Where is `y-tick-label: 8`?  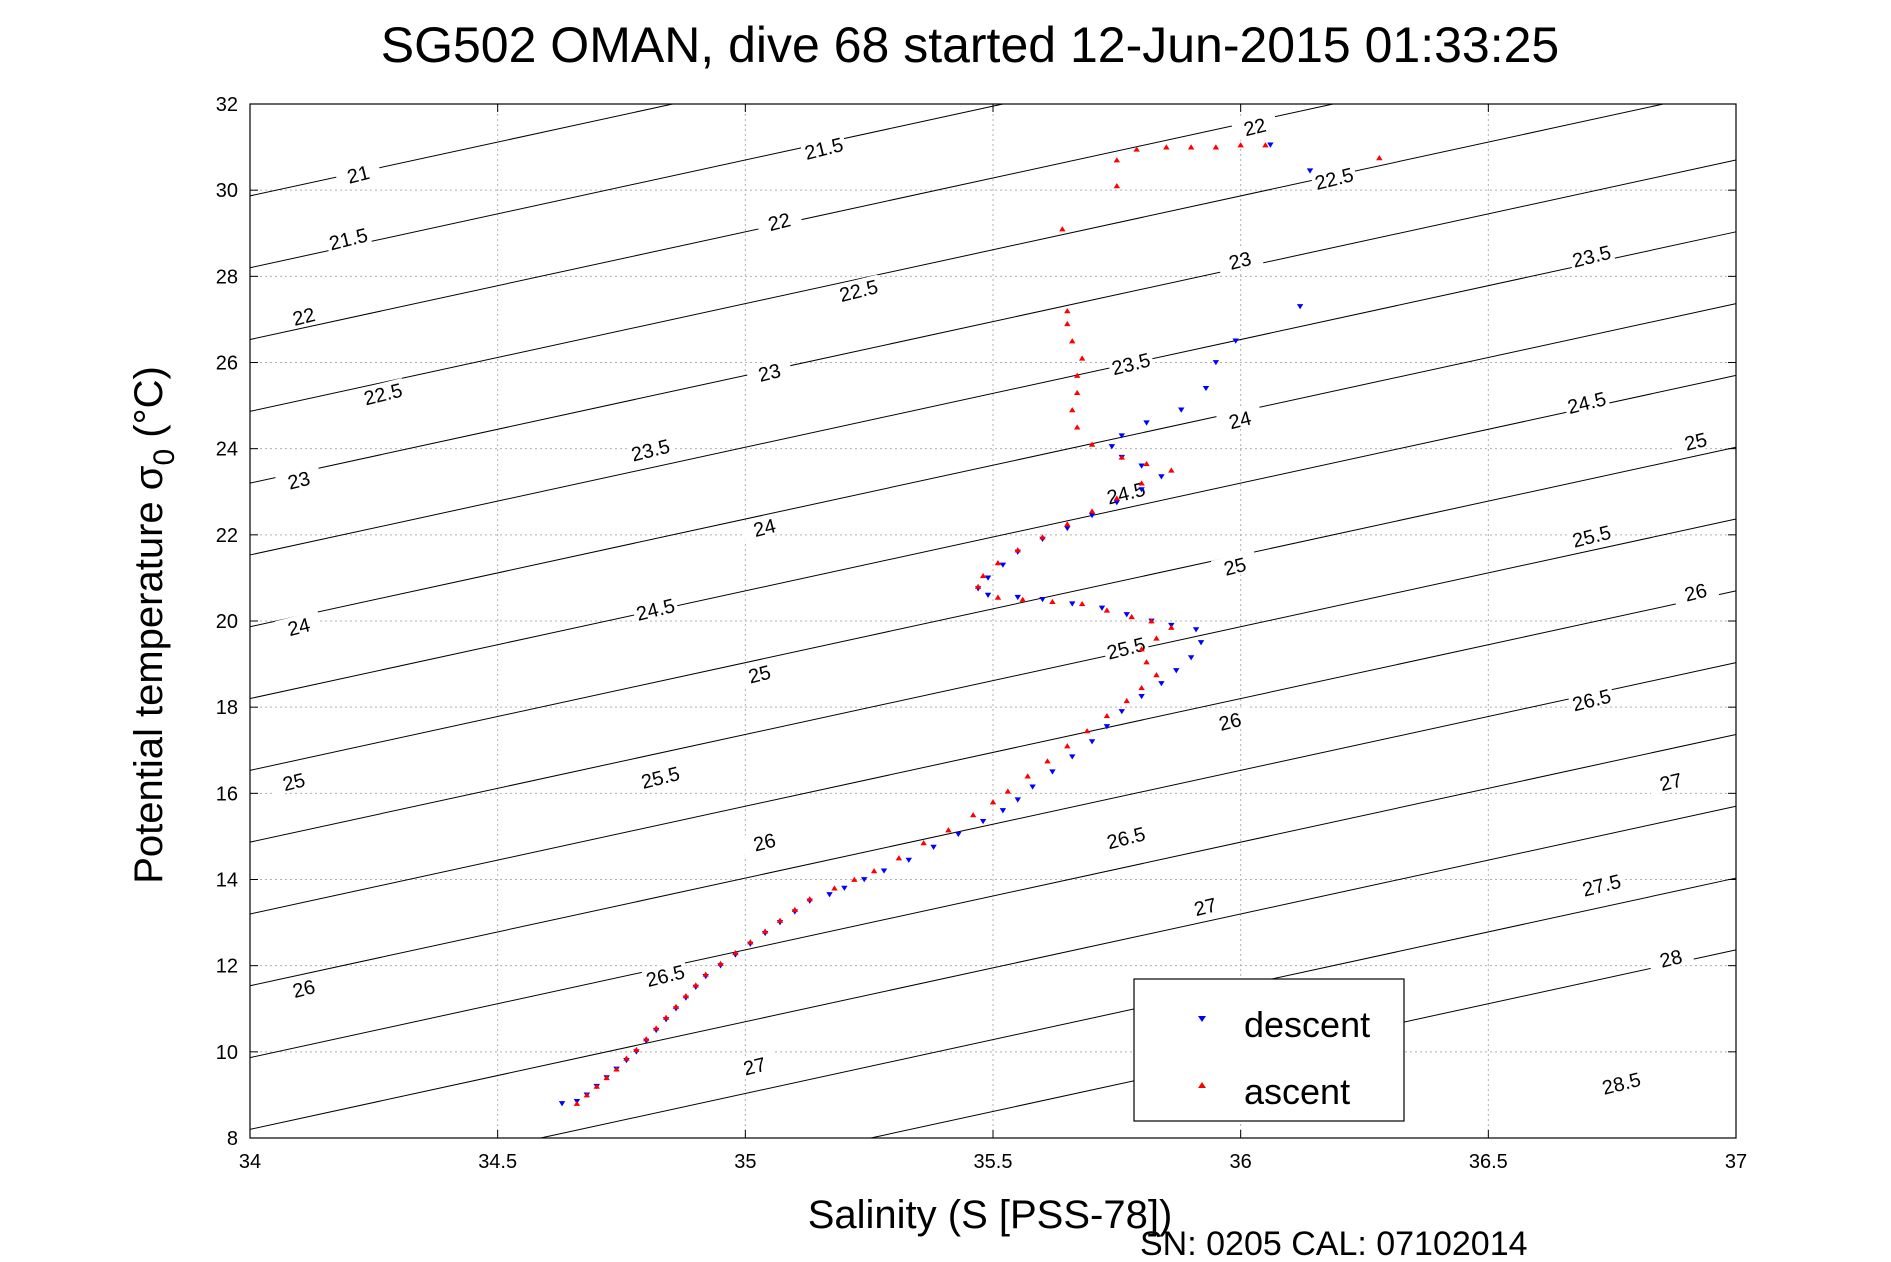
y-tick-label: 8 is located at coordinates (232, 1139).